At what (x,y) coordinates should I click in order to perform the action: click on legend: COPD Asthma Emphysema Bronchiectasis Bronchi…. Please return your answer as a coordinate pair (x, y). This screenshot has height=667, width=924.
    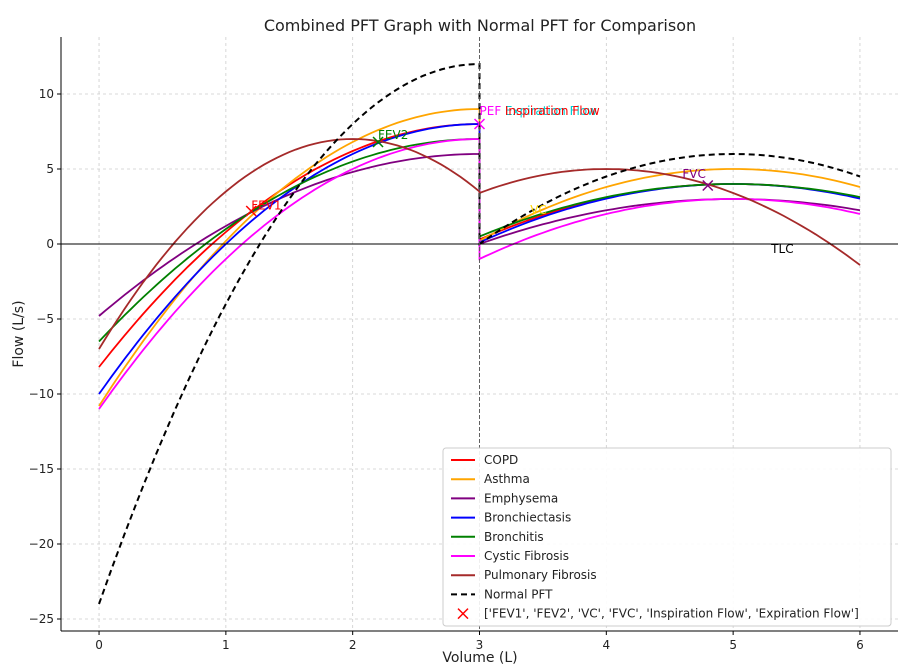
    Looking at the image, I should click on (667, 537).